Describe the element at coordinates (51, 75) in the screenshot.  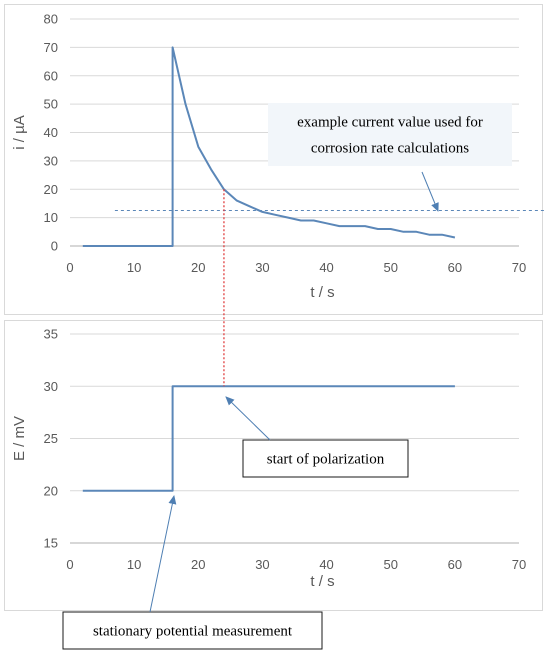
I see `y-tick-label: 60` at that location.